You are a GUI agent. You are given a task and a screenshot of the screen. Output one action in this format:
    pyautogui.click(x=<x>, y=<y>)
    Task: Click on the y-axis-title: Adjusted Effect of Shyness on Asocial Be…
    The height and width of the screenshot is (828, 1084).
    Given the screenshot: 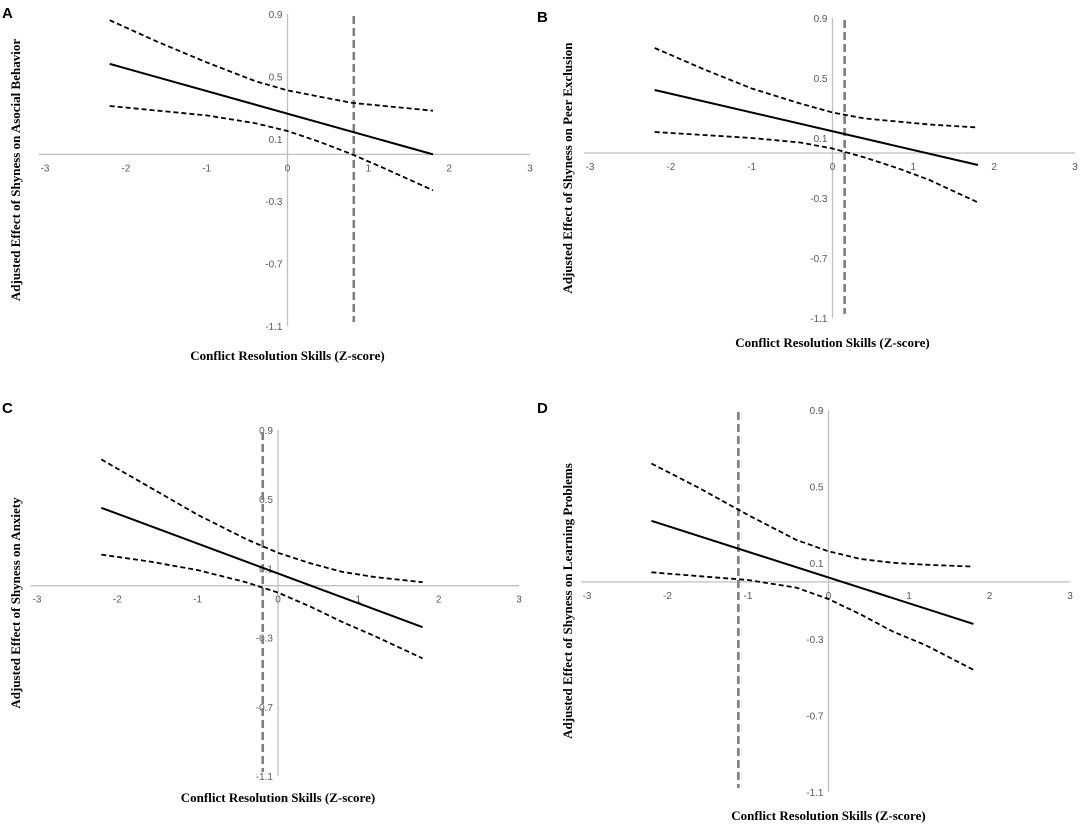 What is the action you would take?
    pyautogui.click(x=15, y=170)
    